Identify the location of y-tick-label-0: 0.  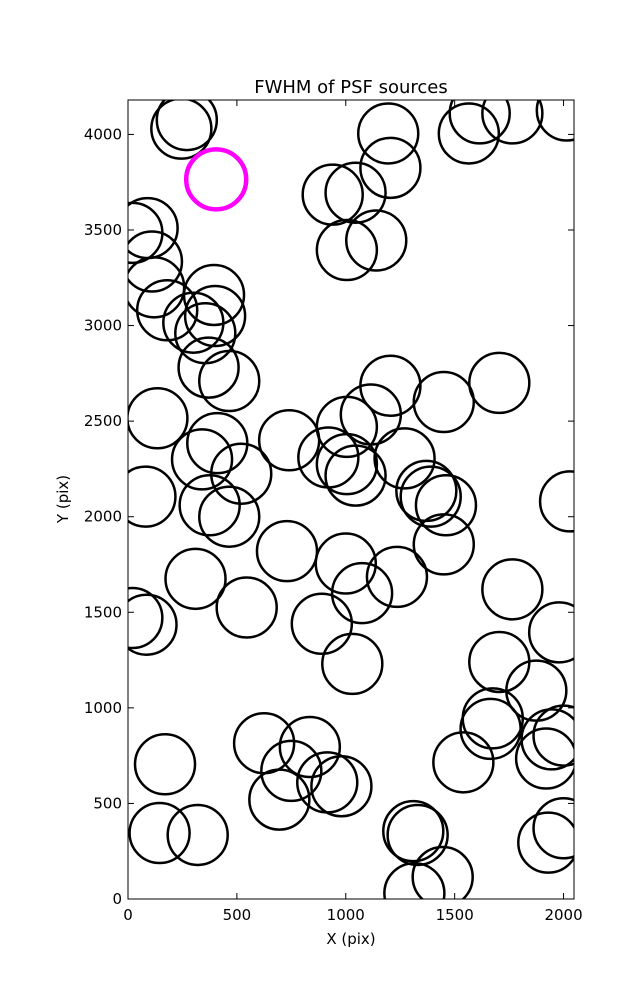
(117, 899).